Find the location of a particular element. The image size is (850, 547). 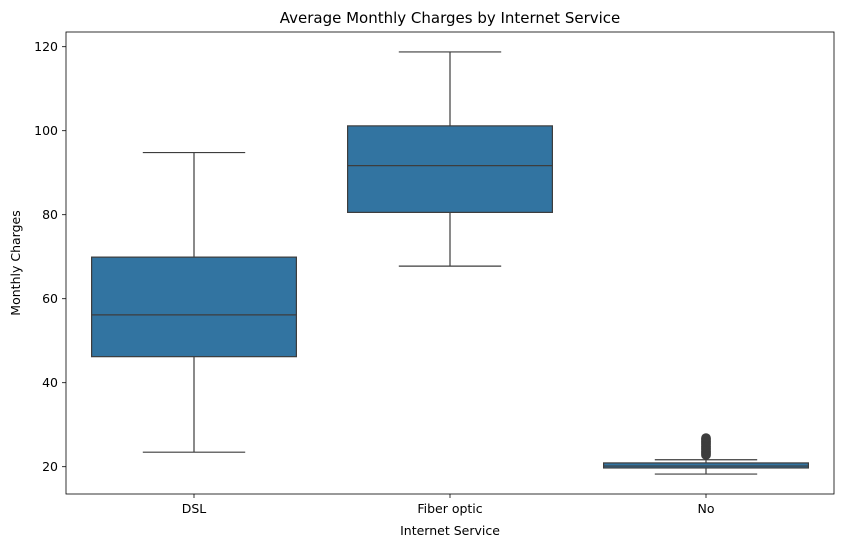

y-tick-label: 40 is located at coordinates (50, 382).